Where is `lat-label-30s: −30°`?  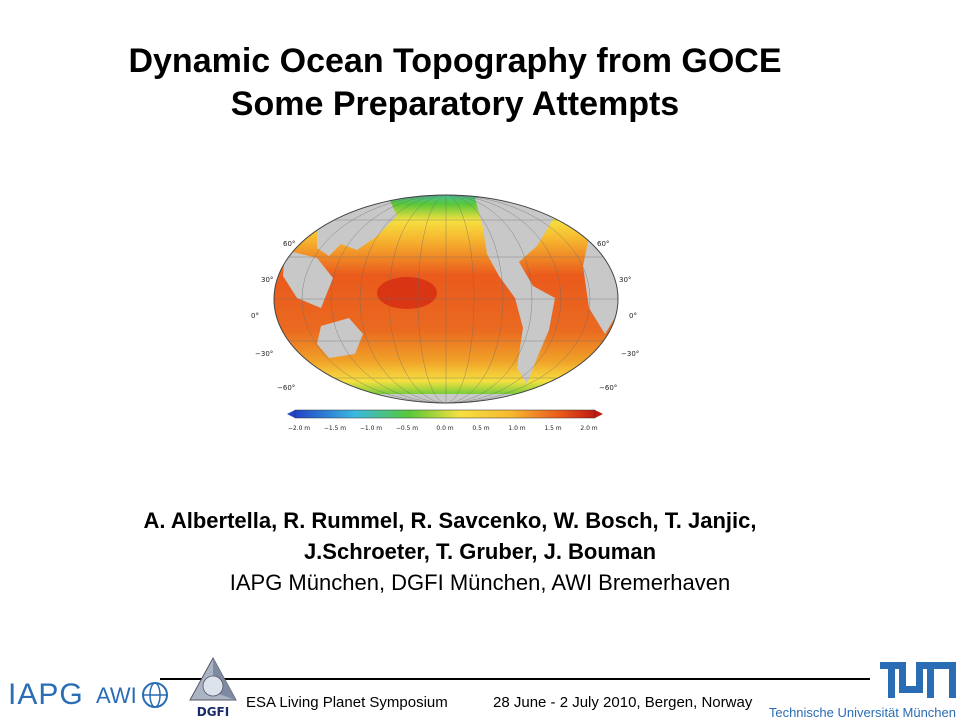 lat-label-30s: −30° is located at coordinates (264, 354).